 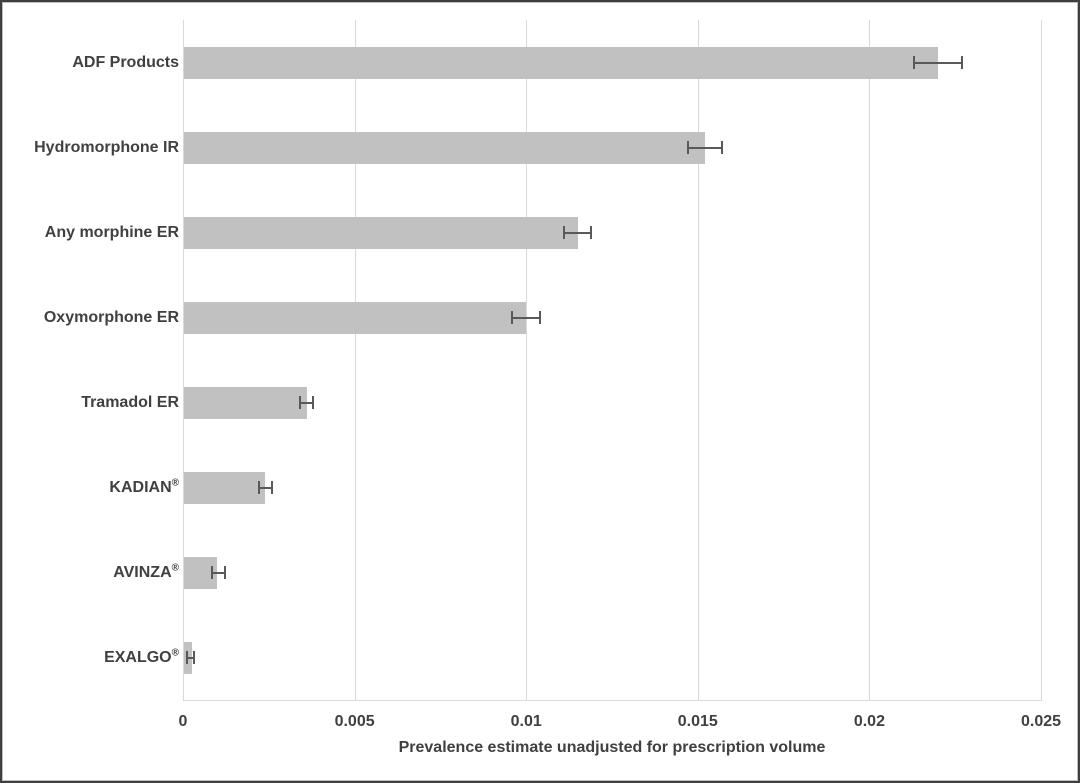 What do you see at coordinates (526, 721) in the screenshot?
I see `x-tick-label: 0.01` at bounding box center [526, 721].